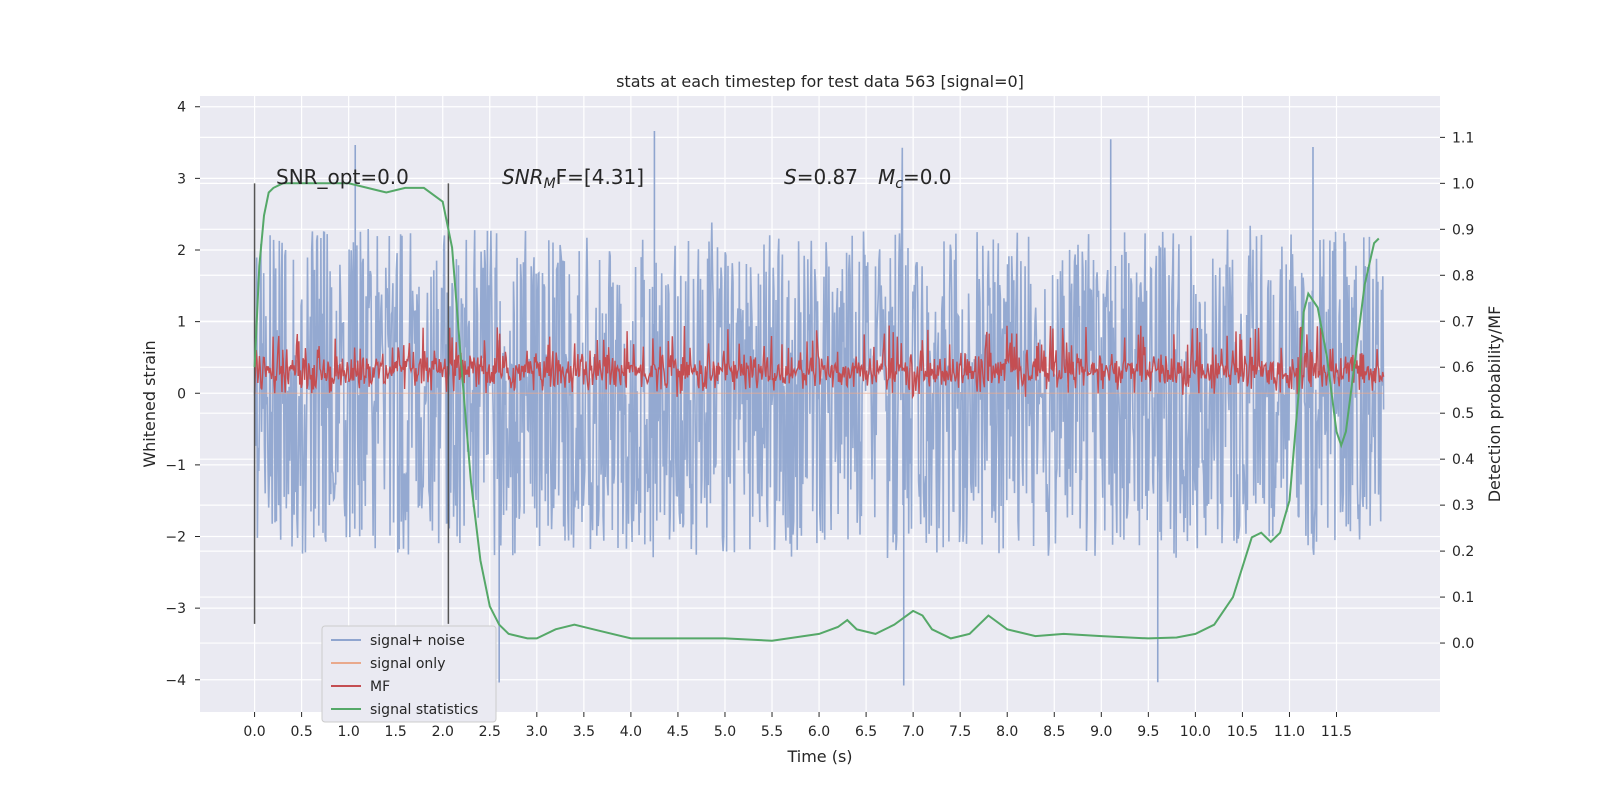  I want to click on y2-tick-label: 0.1, so click(1463, 598).